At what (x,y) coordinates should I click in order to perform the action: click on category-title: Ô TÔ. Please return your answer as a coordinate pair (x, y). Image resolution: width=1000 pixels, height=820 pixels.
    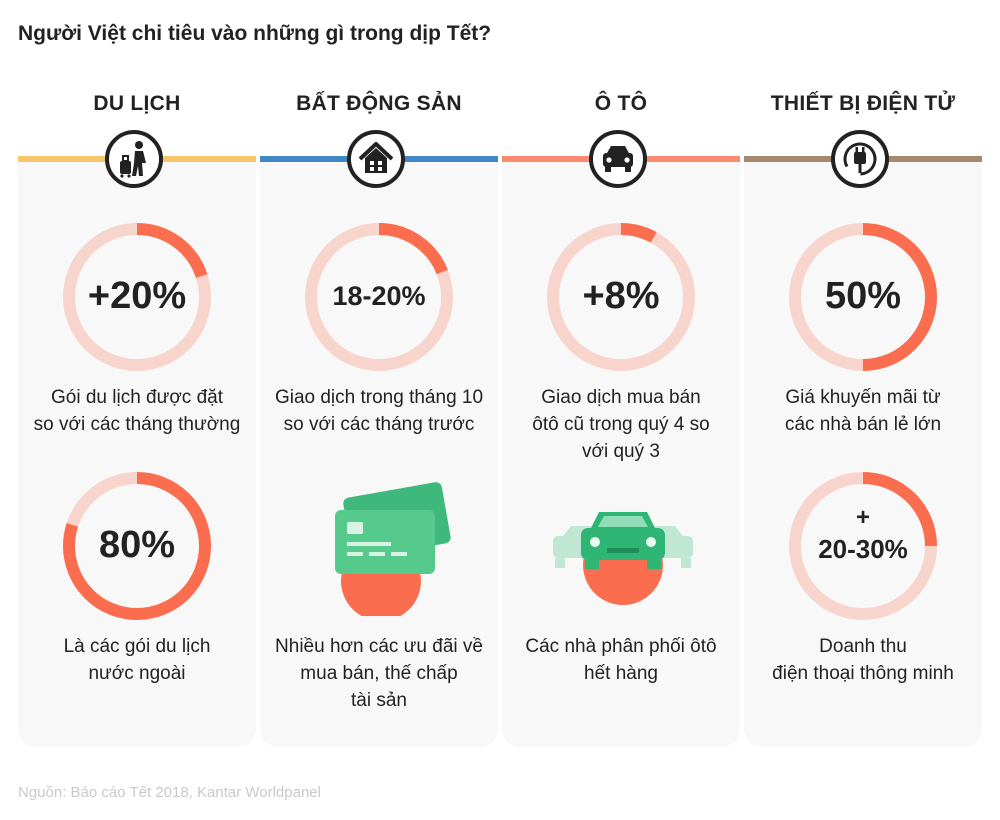
    Looking at the image, I should click on (621, 103).